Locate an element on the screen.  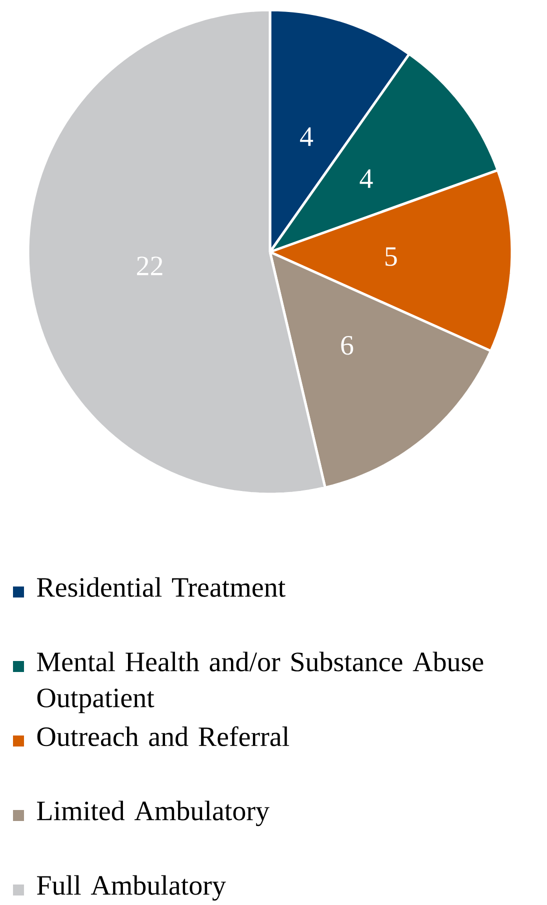
data-label: 5 is located at coordinates (391, 256).